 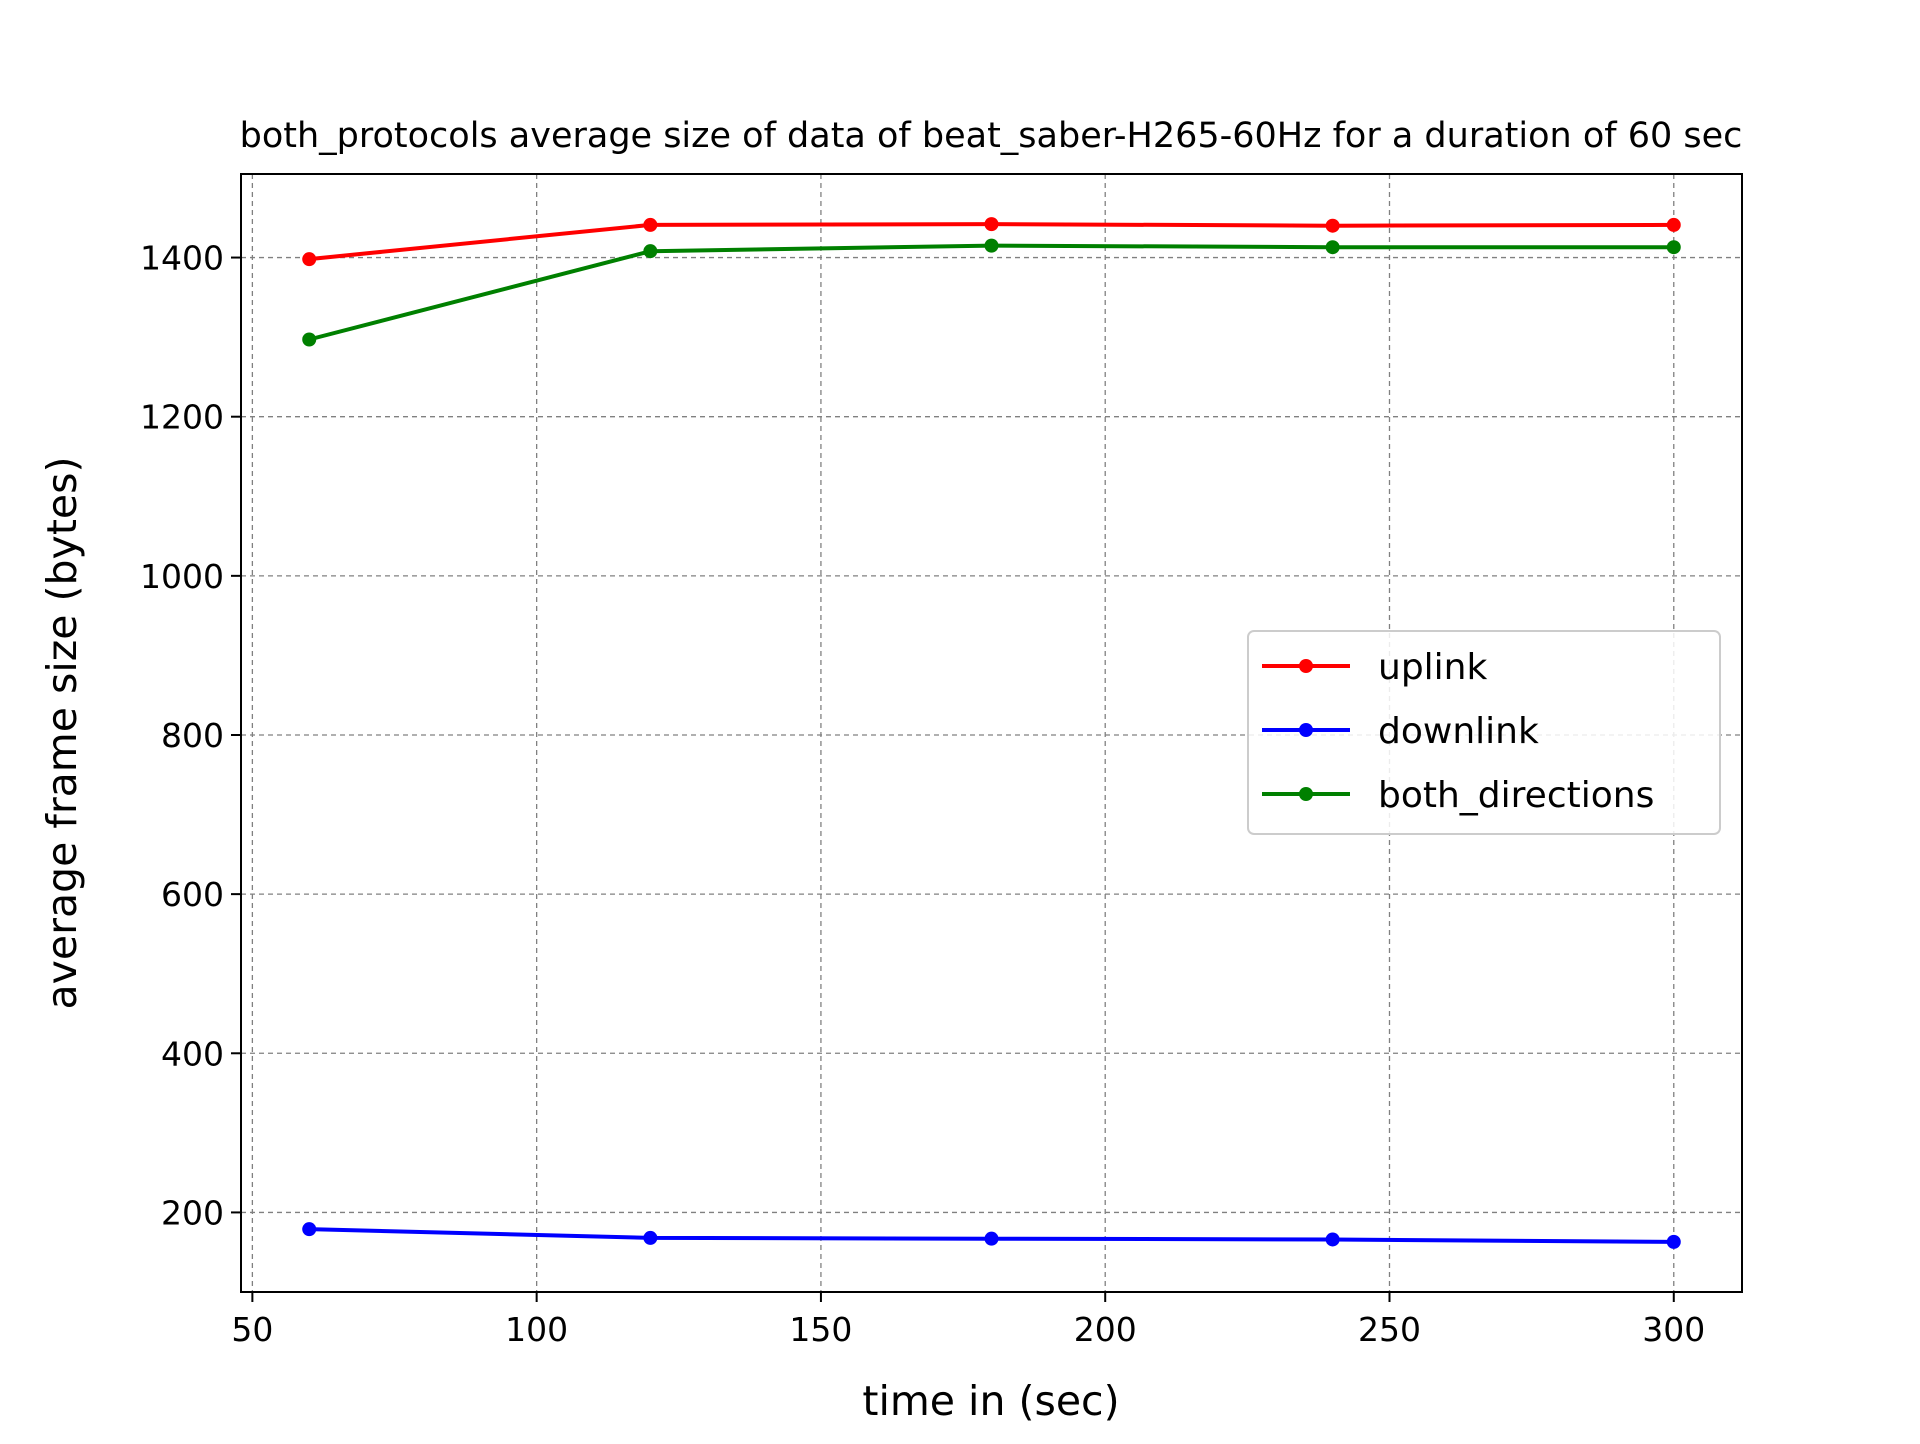 What do you see at coordinates (182, 417) in the screenshot?
I see `y-tick-label: 1200` at bounding box center [182, 417].